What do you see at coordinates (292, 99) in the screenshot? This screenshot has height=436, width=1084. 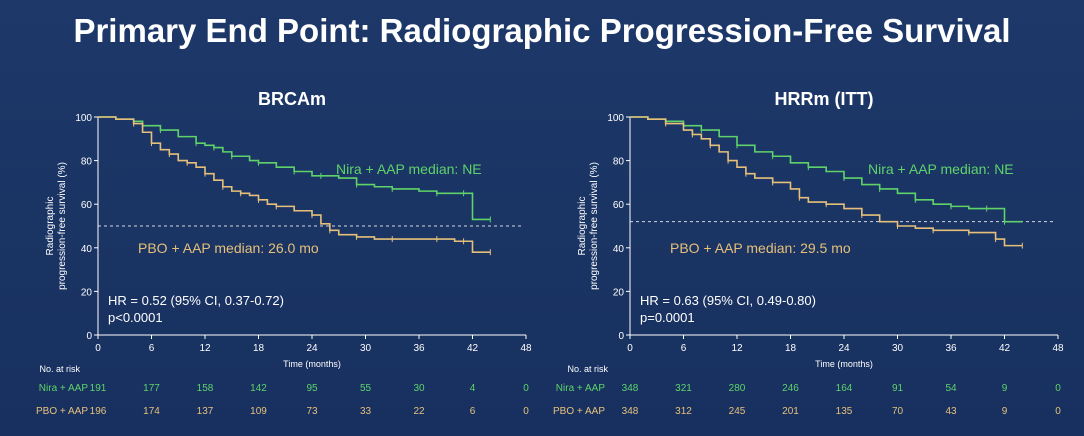 I see `chart-title: BRCAm` at bounding box center [292, 99].